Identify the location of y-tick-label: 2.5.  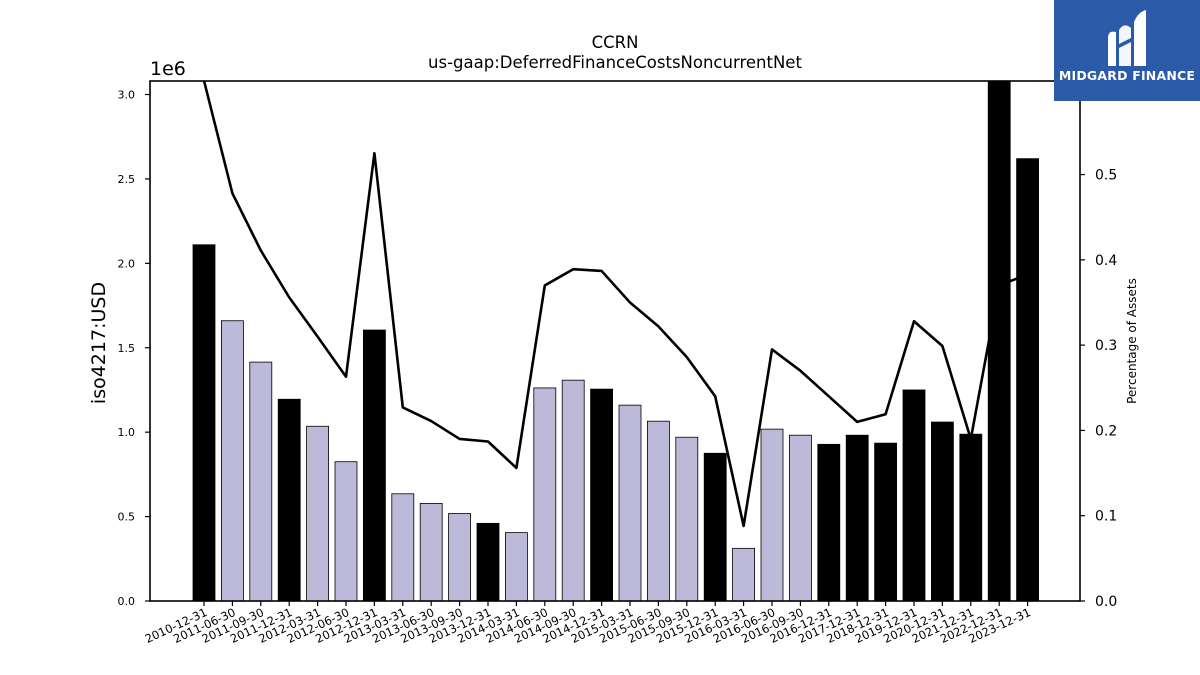
(127, 179).